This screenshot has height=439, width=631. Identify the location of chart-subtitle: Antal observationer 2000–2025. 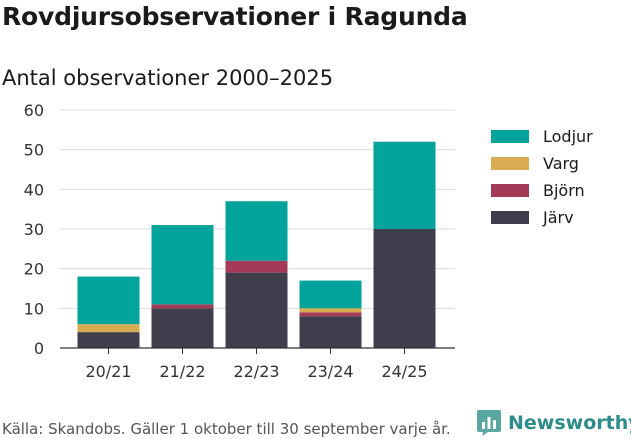
(168, 78).